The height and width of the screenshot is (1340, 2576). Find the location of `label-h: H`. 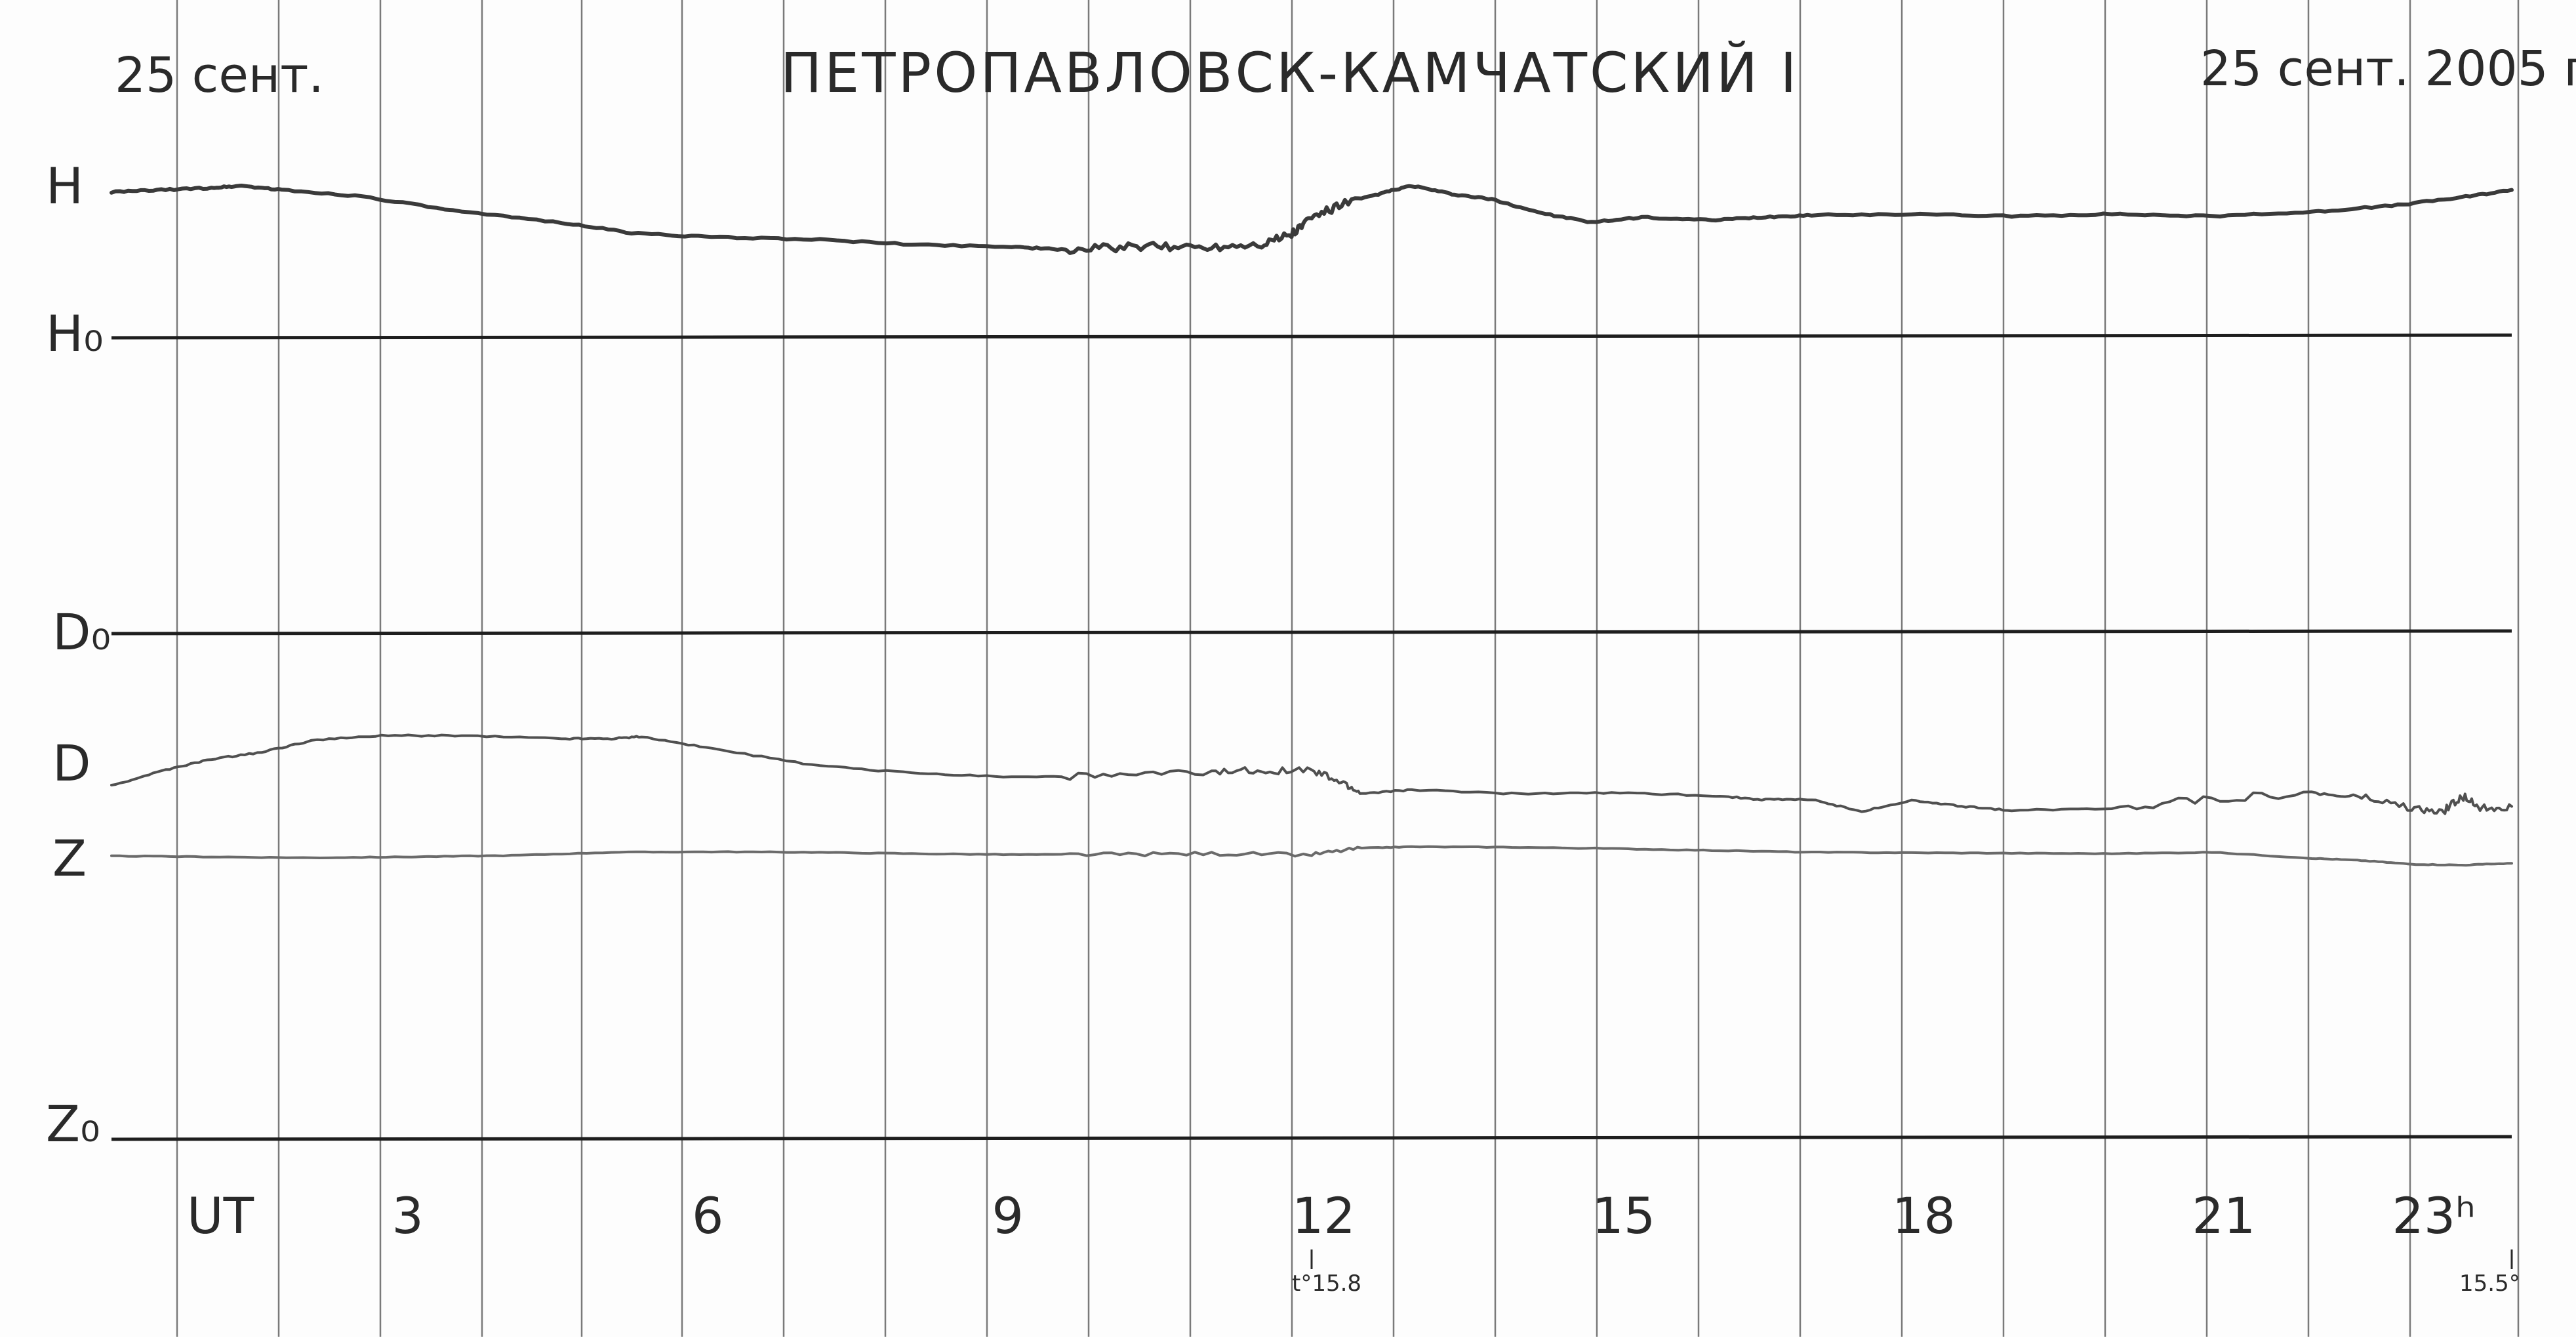

label-h: H is located at coordinates (64, 186).